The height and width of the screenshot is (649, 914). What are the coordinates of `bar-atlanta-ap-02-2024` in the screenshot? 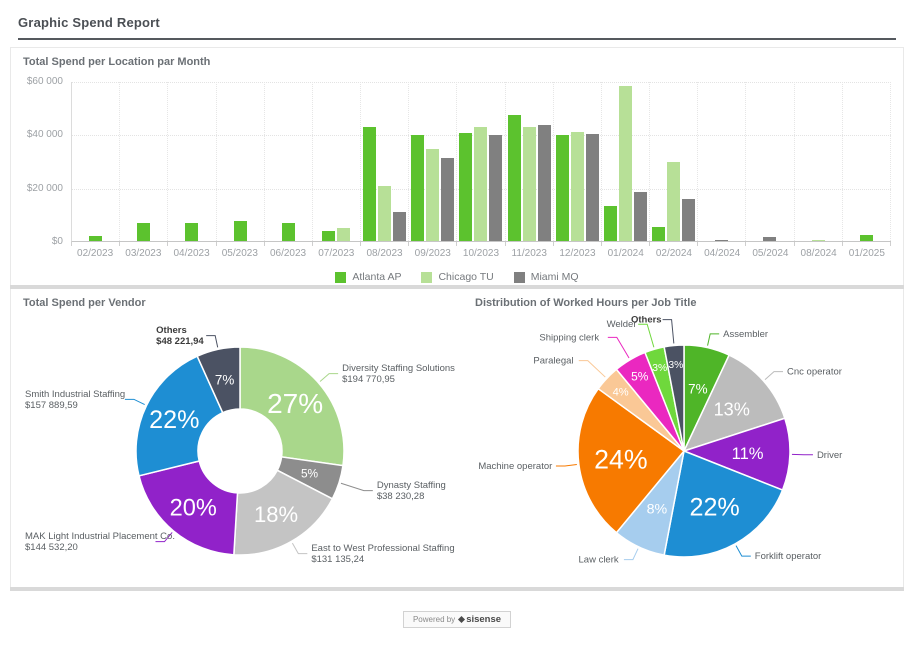 It's located at (659, 234).